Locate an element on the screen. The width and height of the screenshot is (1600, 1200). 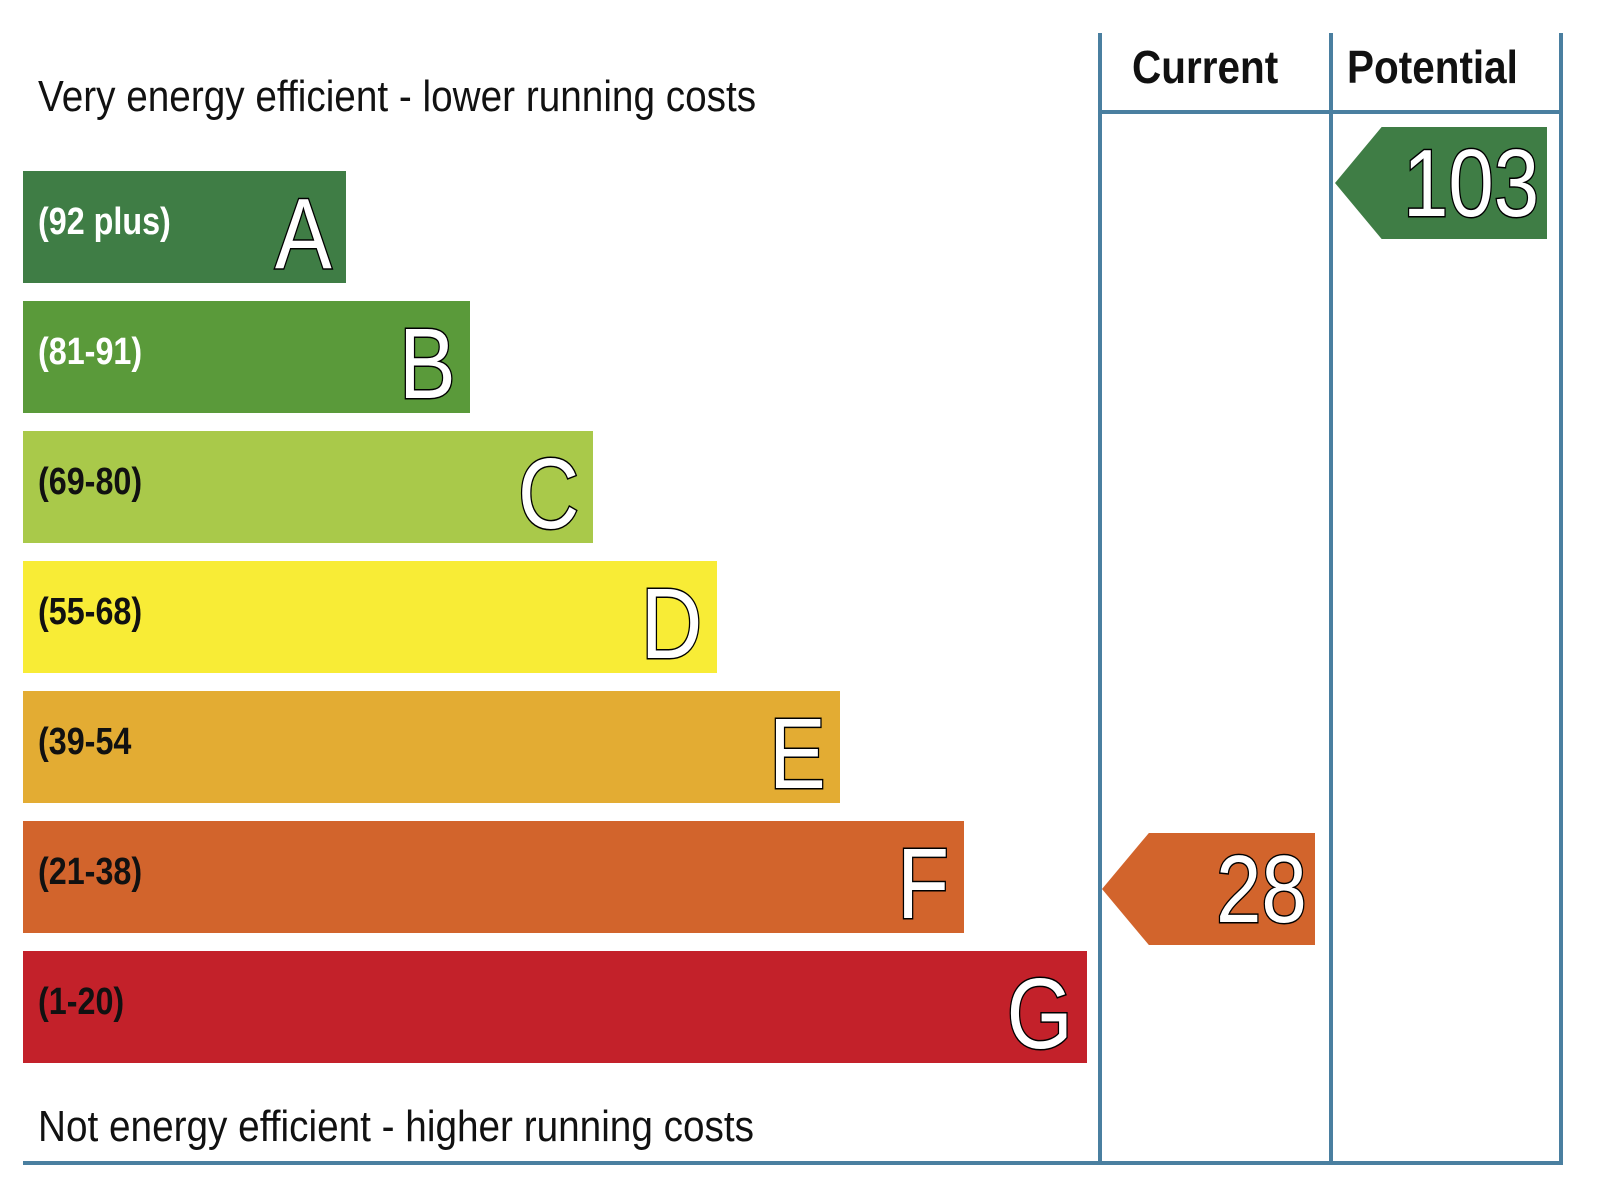
band-range-label: (39-54 is located at coordinates (85, 742).